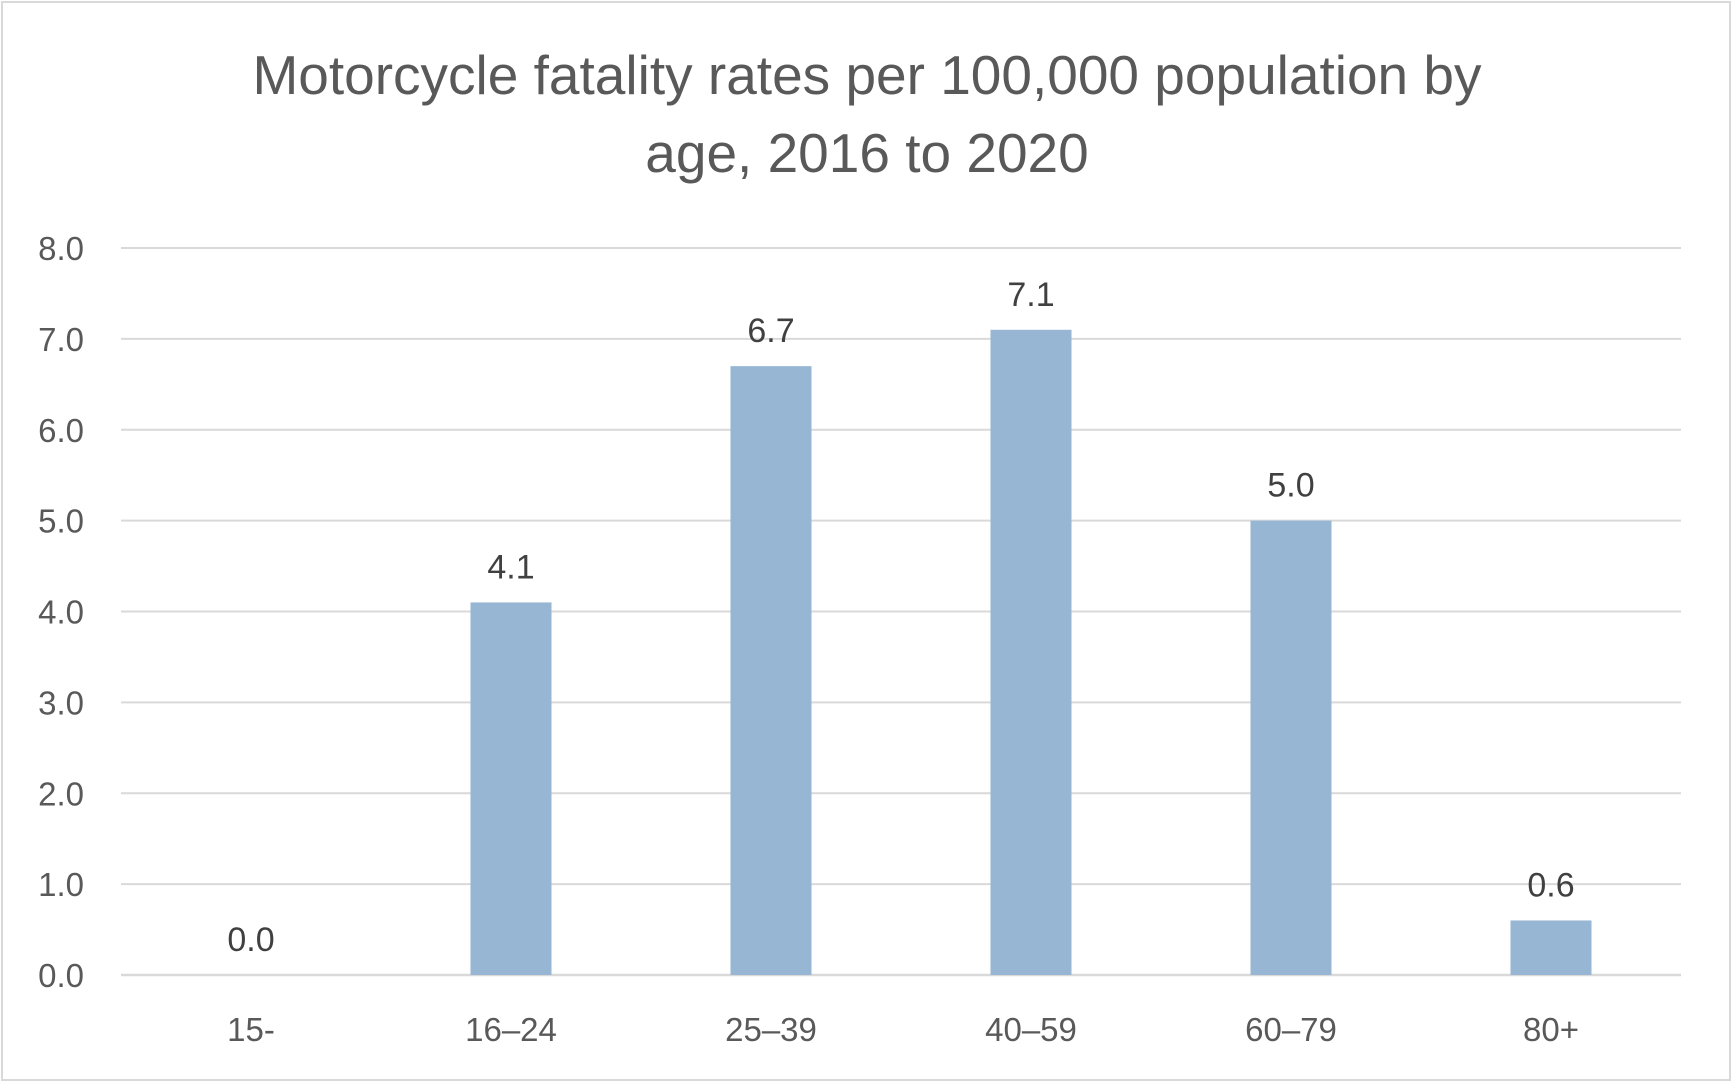 The image size is (1734, 1084). What do you see at coordinates (1290, 486) in the screenshot?
I see `data-label: 5.0` at bounding box center [1290, 486].